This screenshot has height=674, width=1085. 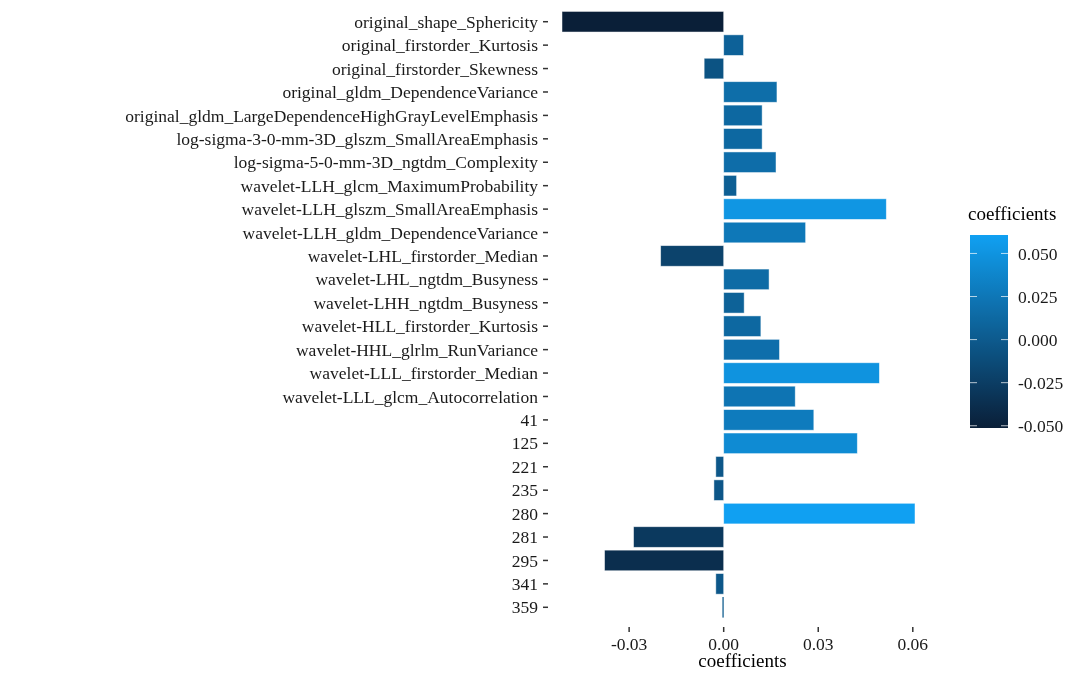 I want to click on y-tick-label: 359, so click(x=525, y=607).